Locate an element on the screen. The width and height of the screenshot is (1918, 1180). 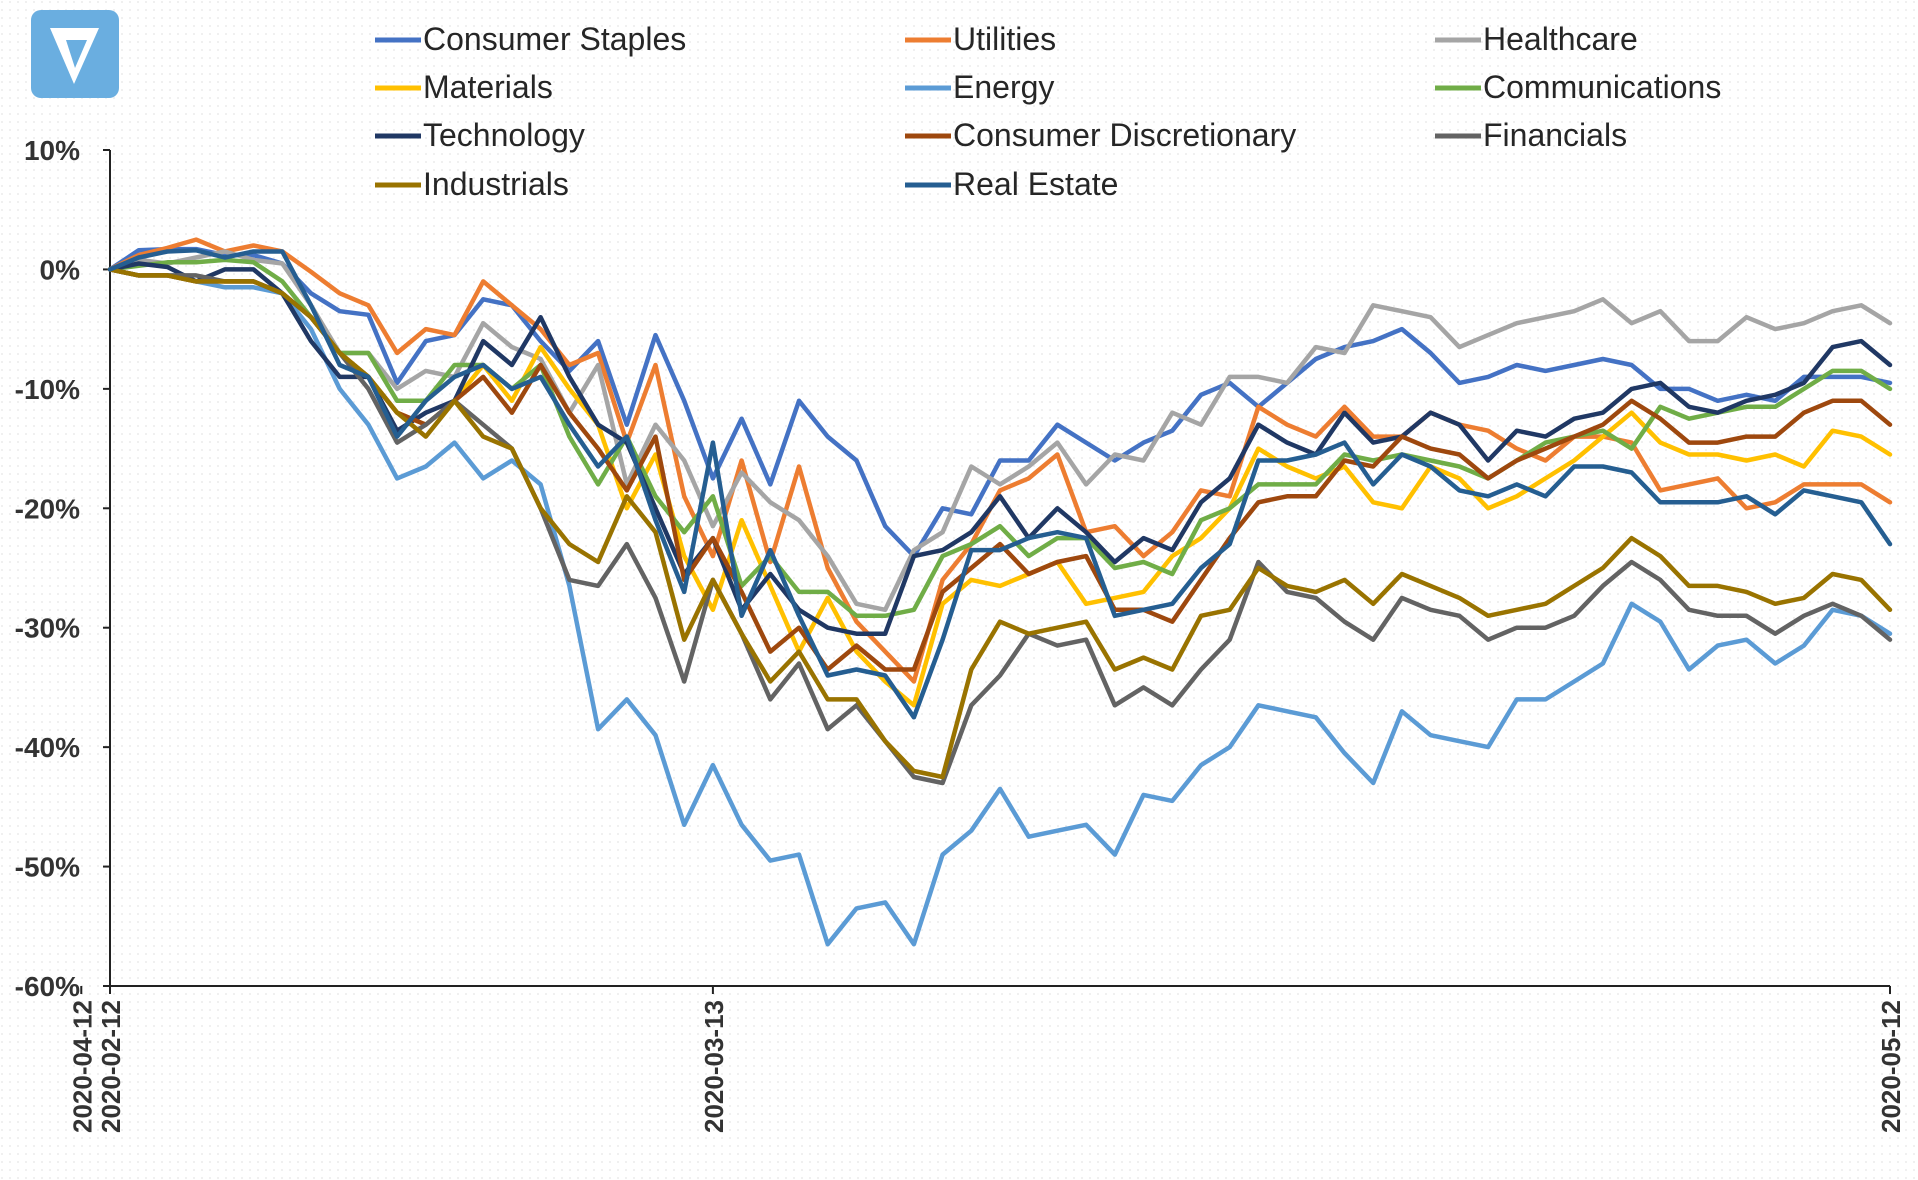
legend-item-financials: Financials is located at coordinates (1531, 135).